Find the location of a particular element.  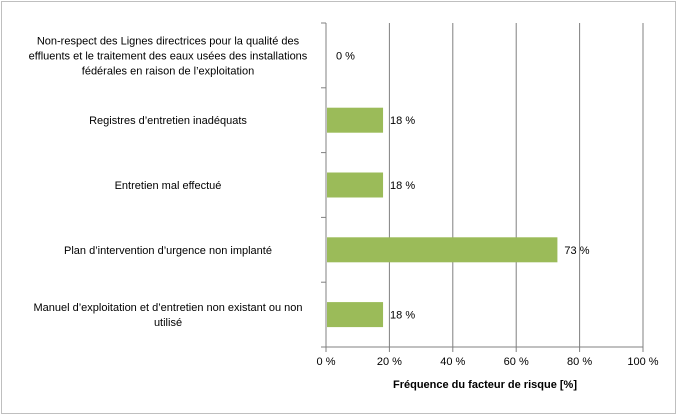

x-tick-label: 100 % is located at coordinates (642, 362).